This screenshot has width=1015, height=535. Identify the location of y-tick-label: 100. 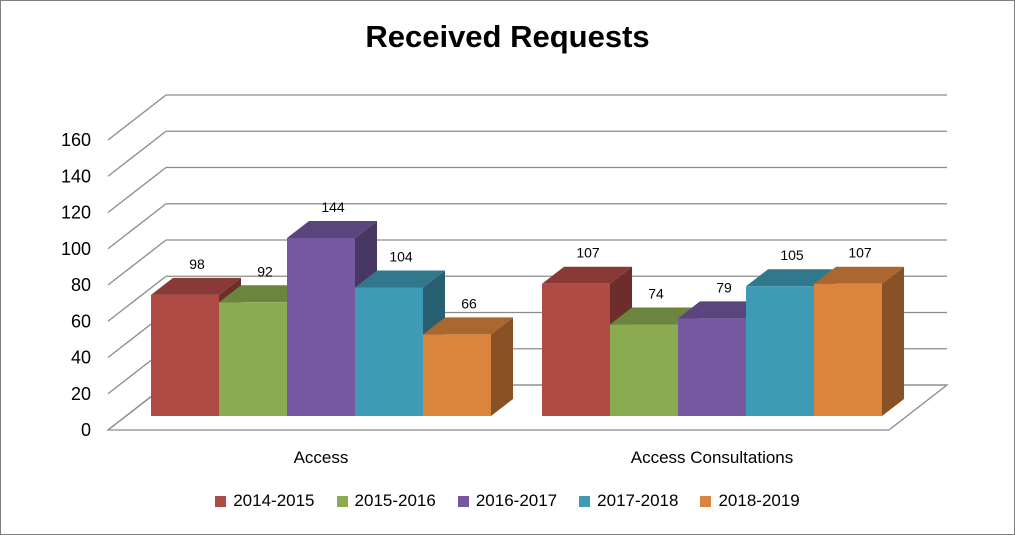
(76, 249).